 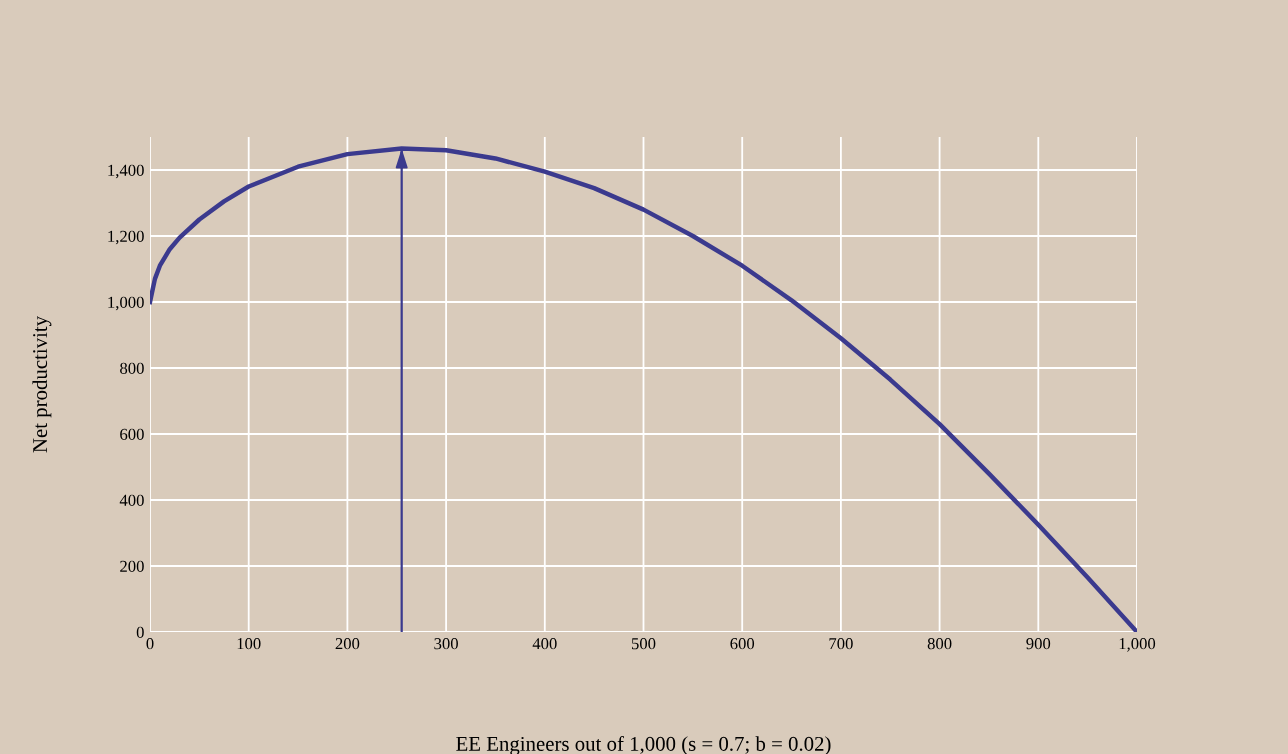 What do you see at coordinates (1038, 644) in the screenshot?
I see `x-tick-label: 900` at bounding box center [1038, 644].